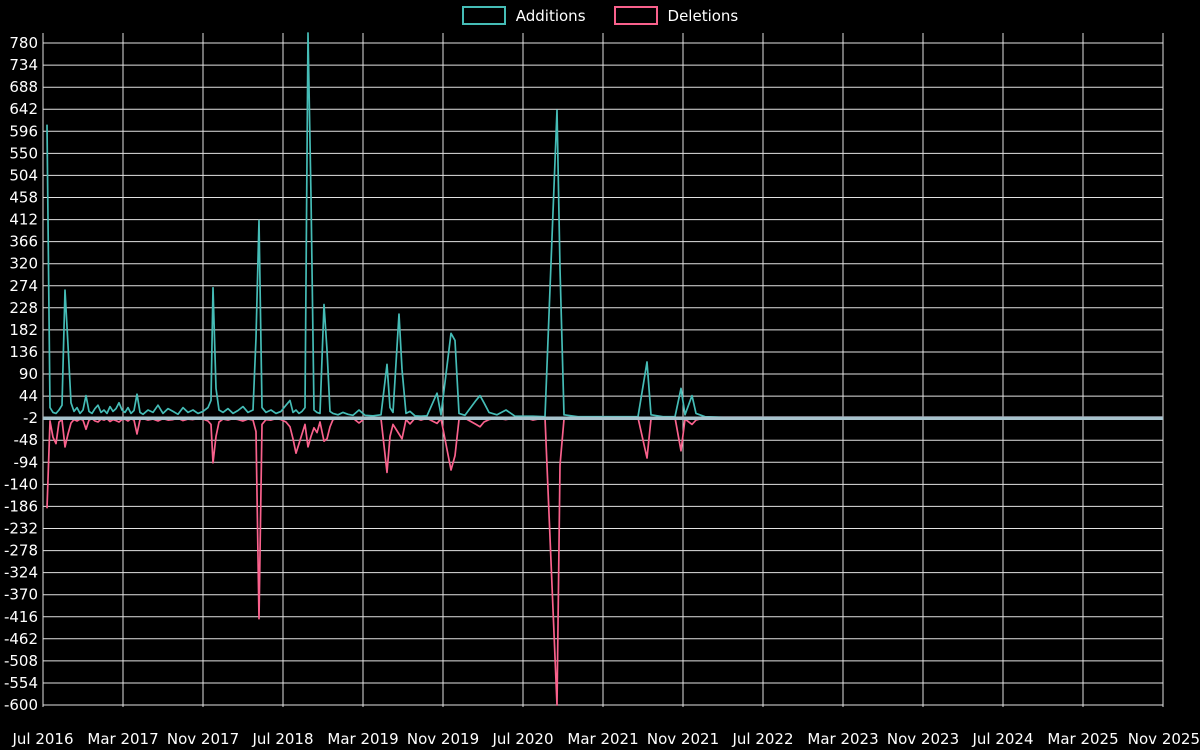 The width and height of the screenshot is (1200, 750). What do you see at coordinates (21, 484) in the screenshot?
I see `y-axis-tick-label: -140` at bounding box center [21, 484].